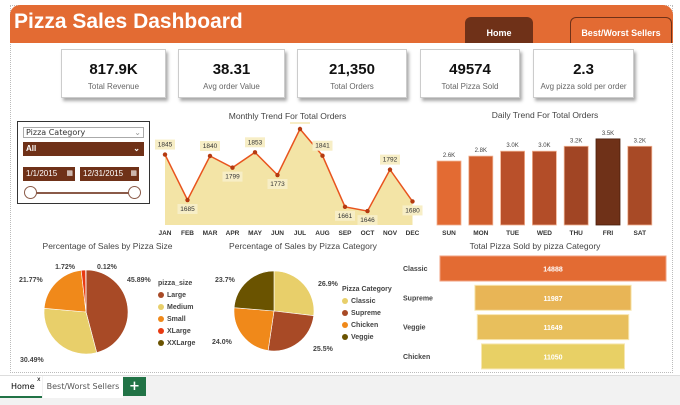  I want to click on x-tick-label: APR, so click(233, 233).